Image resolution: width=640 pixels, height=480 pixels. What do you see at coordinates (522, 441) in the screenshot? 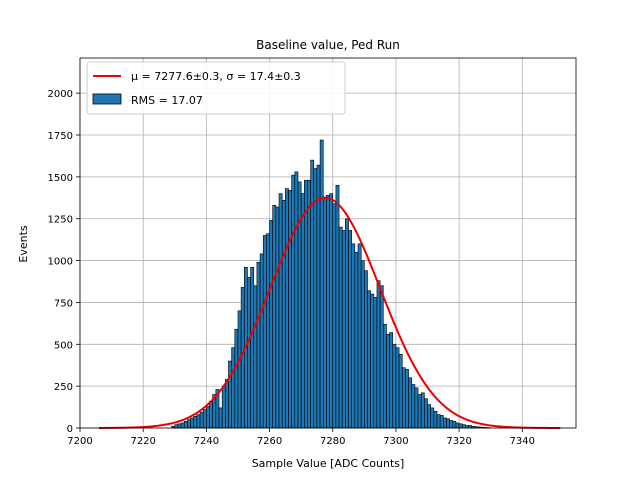
I see `x-tick-label: 7340` at bounding box center [522, 441].